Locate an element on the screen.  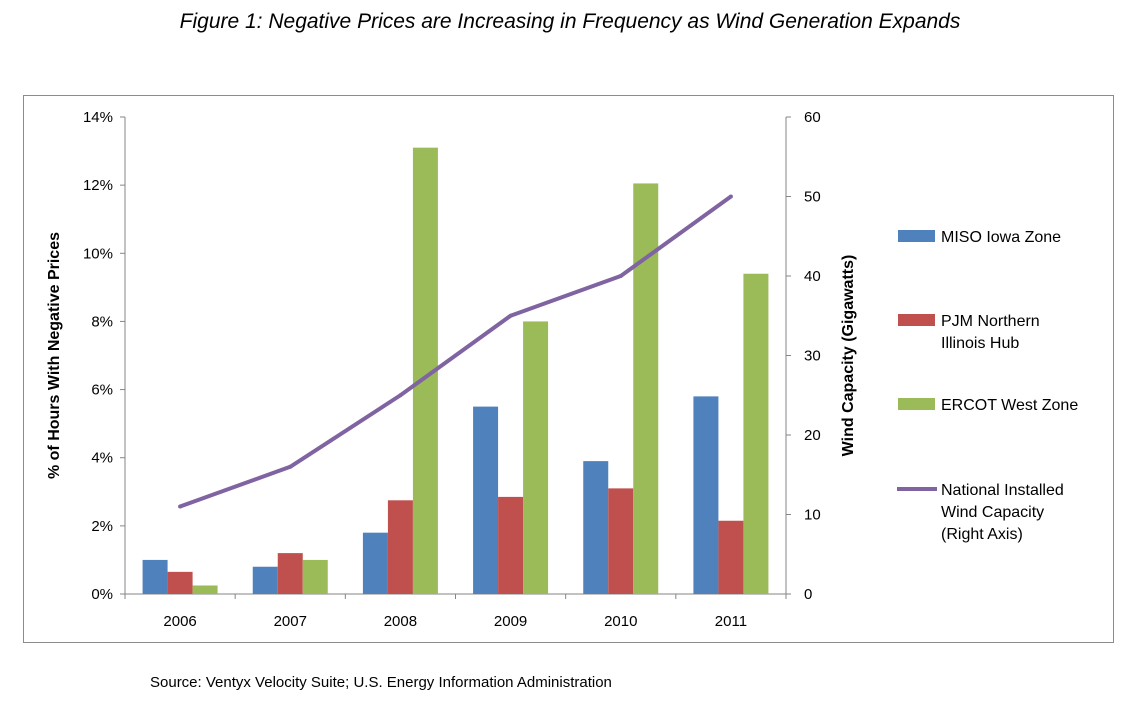
y-tick-label-left: 8% is located at coordinates (102, 321).